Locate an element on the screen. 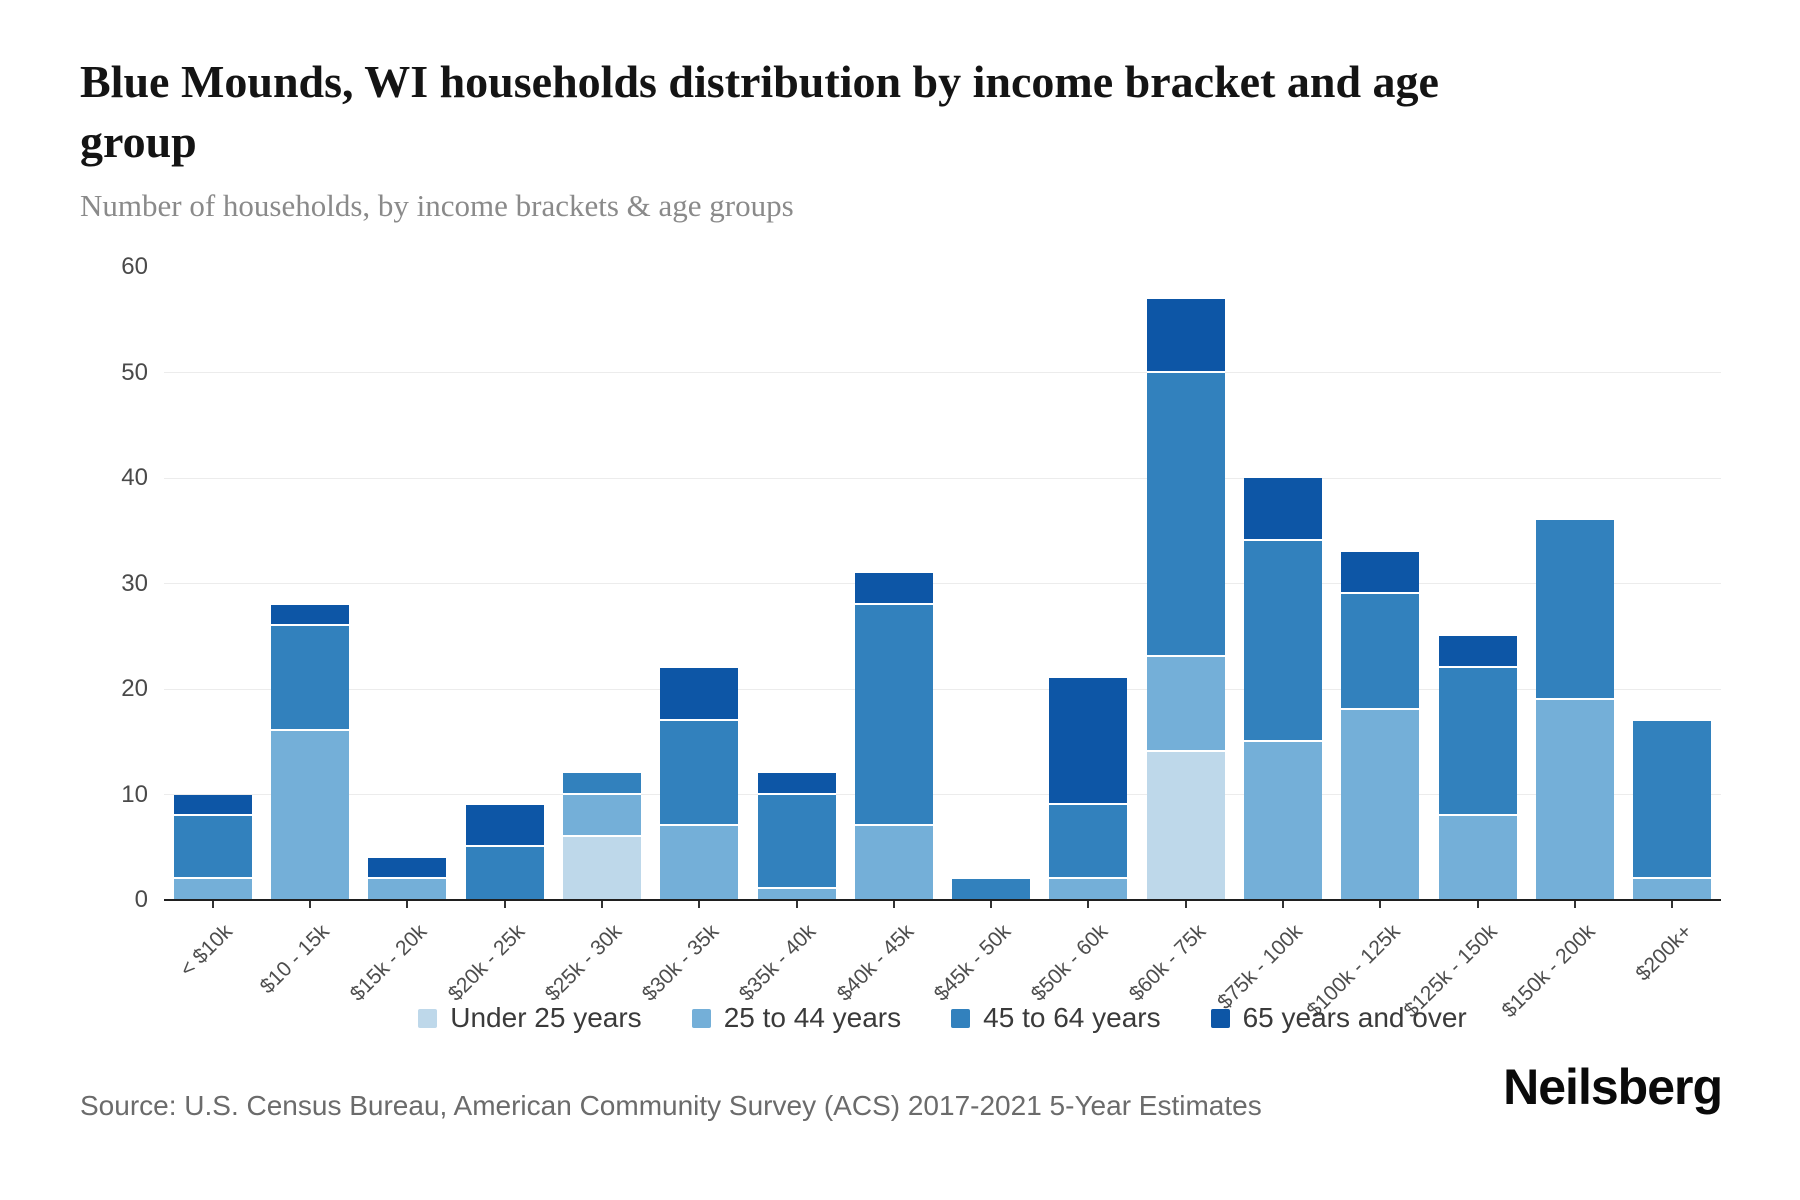 This screenshot has width=1800, height=1200. bar--50k-60k is located at coordinates (1088, 789).